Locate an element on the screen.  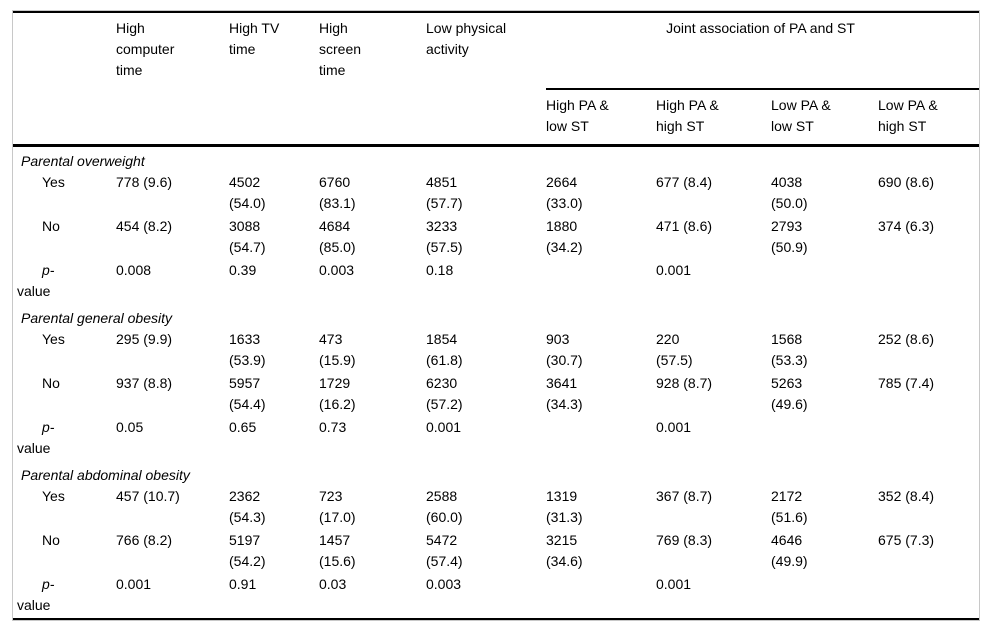
table-cell: 3215 (34.6) is located at coordinates (564, 550).